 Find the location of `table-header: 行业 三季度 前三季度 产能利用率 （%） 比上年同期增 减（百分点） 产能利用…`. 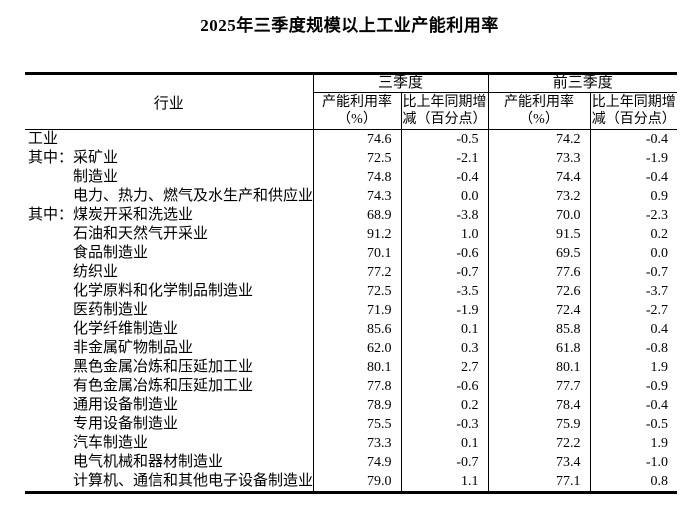

table-header: 行业 三季度 前三季度 产能利用率 （%） 比上年同期增 减（百分点） 产能利用… is located at coordinates (351, 101).